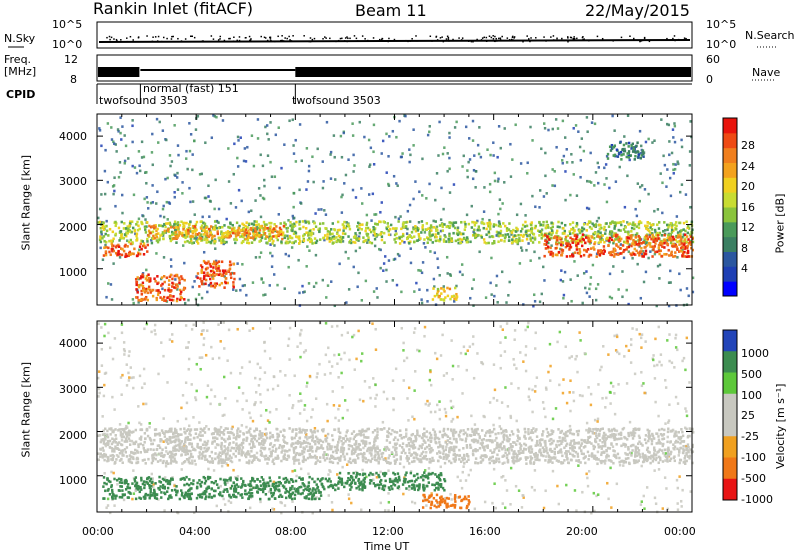 The width and height of the screenshot is (800, 554). I want to click on cpid-mode-2: normal (fast) 151, so click(191, 88).